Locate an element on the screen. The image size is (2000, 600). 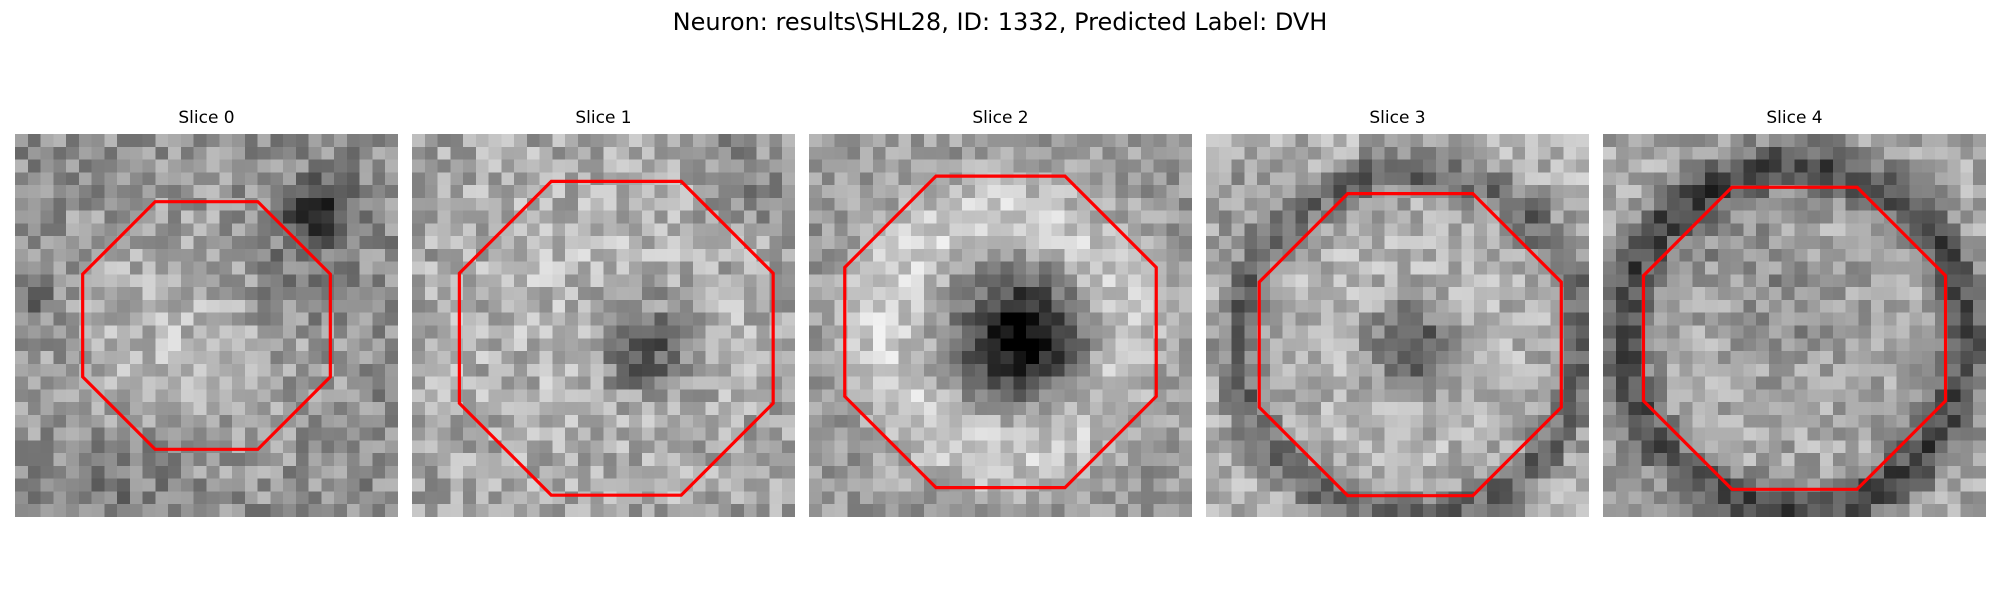
slice-title-1: Slice 1 is located at coordinates (603, 118).